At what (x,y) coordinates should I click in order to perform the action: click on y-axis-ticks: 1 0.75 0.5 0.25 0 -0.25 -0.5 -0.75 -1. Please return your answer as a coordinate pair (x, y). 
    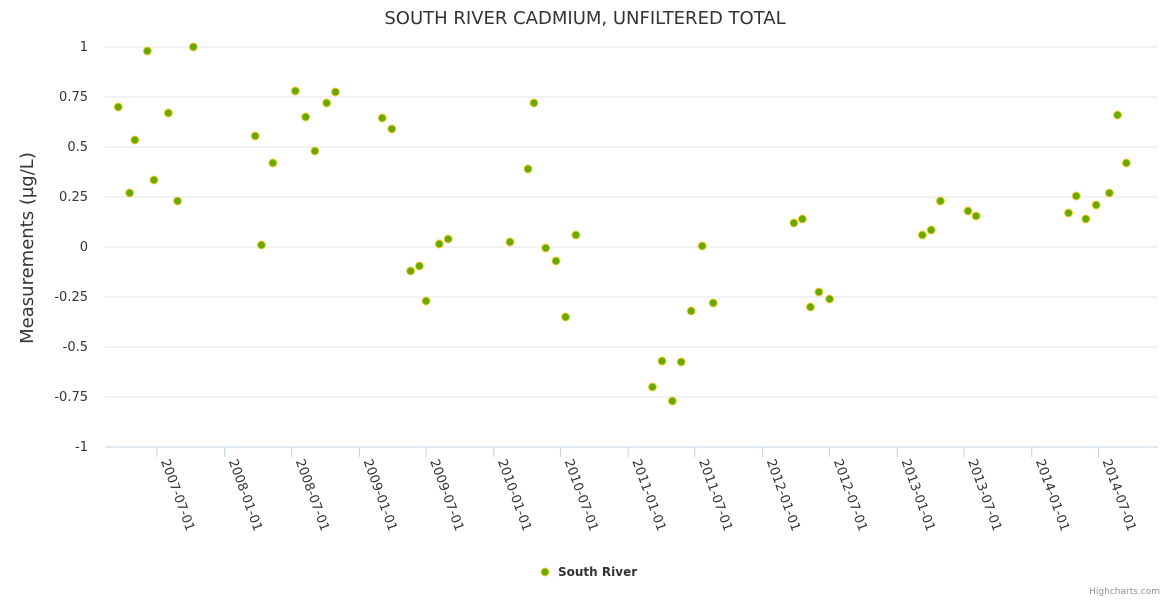
    Looking at the image, I should click on (71, 247).